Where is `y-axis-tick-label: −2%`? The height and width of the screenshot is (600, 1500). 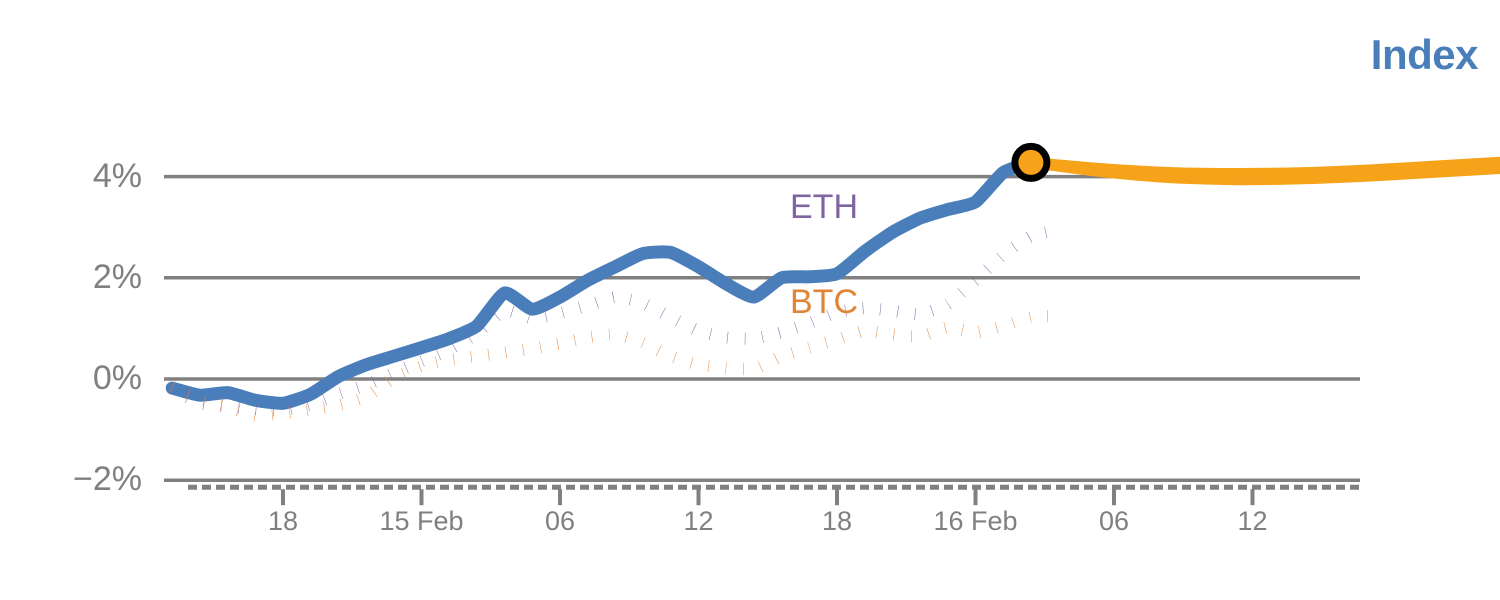 y-axis-tick-label: −2% is located at coordinates (107, 479).